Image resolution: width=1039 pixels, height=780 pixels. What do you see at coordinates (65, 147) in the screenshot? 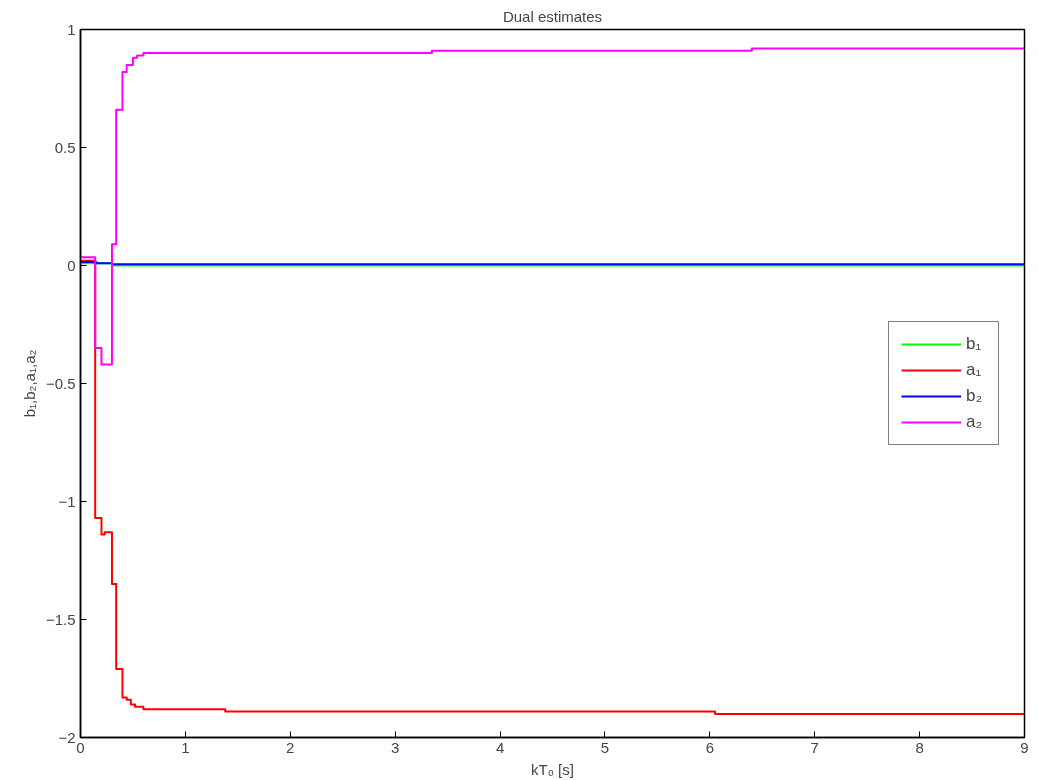
I see `y-tick-label: 0.5` at bounding box center [65, 147].